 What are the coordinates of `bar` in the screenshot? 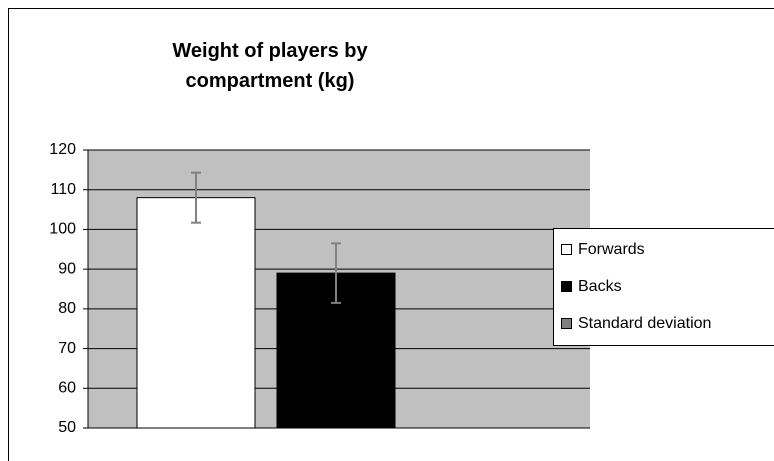 It's located at (196, 313).